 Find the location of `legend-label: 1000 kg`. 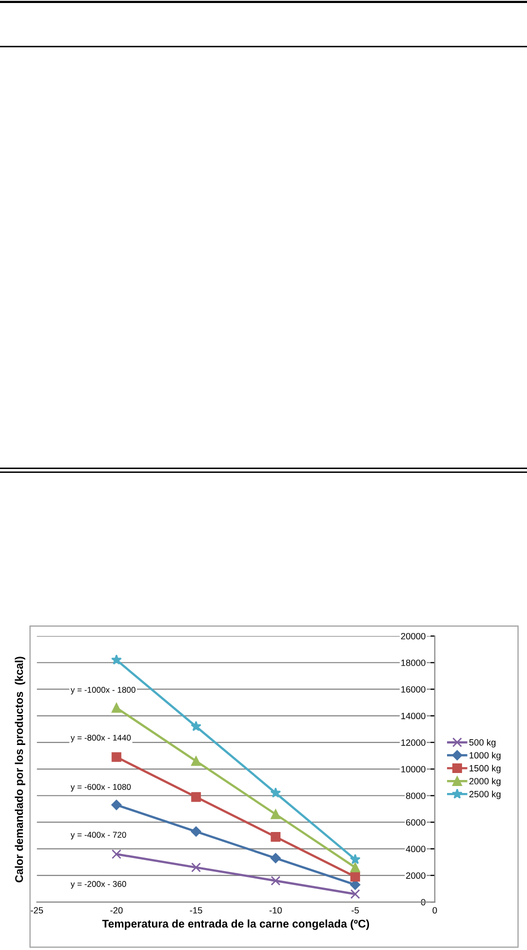

legend-label: 1000 kg is located at coordinates (485, 756).